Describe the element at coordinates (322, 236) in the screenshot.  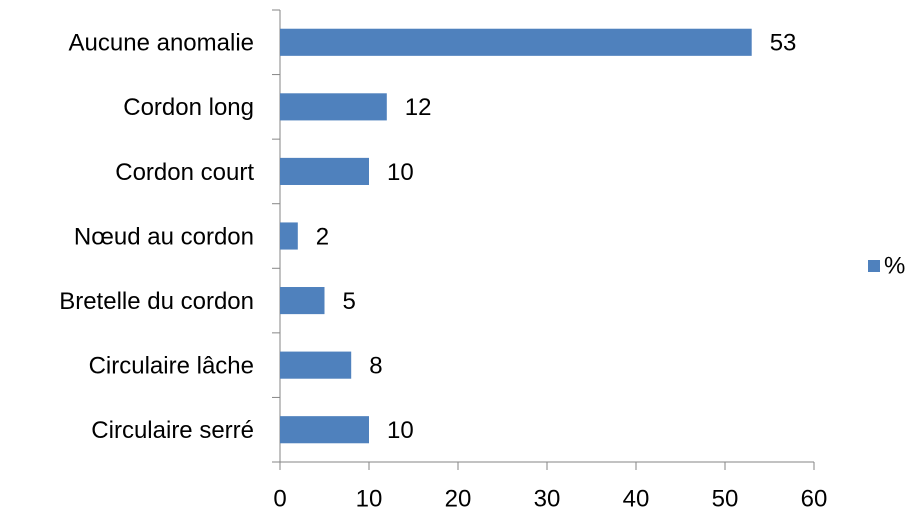
I see `value-label: 2` at that location.